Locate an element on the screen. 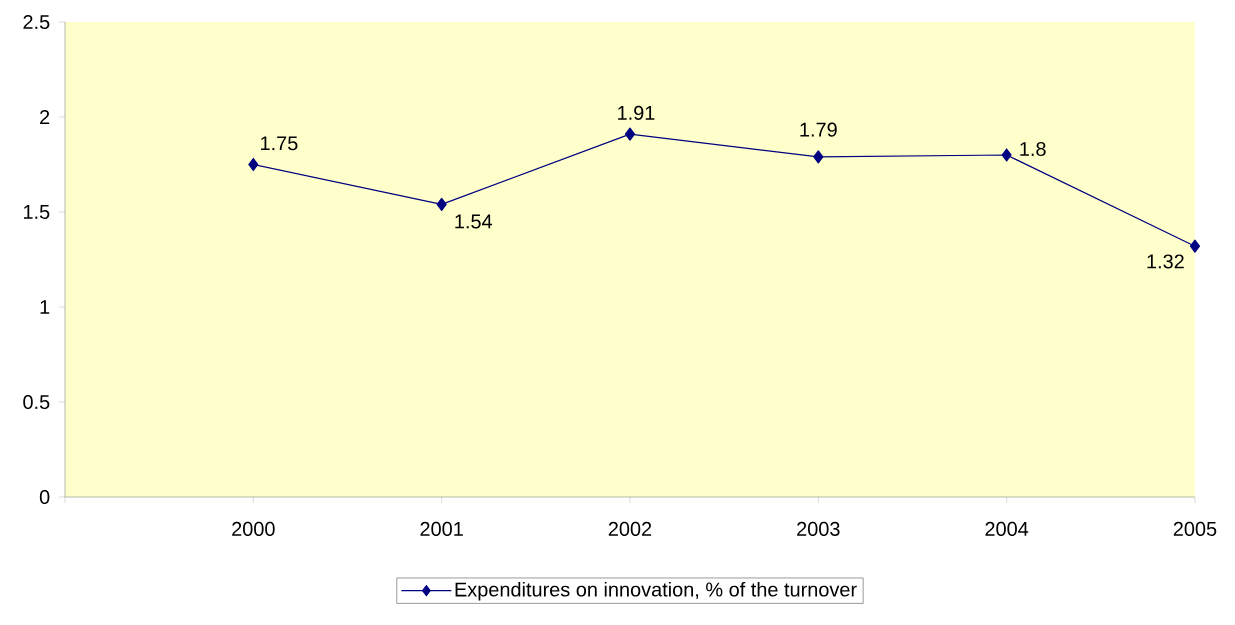 This screenshot has width=1235, height=625. data-label: 1.91 is located at coordinates (636, 112).